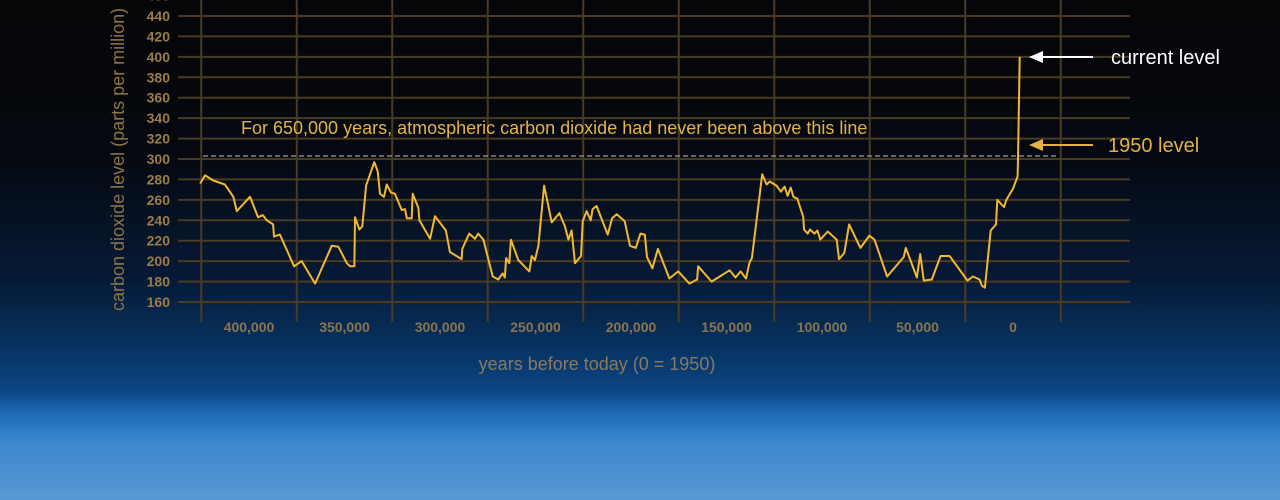 Image resolution: width=1280 pixels, height=500 pixels. What do you see at coordinates (249, 327) in the screenshot?
I see `x-tick-label: 400,000` at bounding box center [249, 327].